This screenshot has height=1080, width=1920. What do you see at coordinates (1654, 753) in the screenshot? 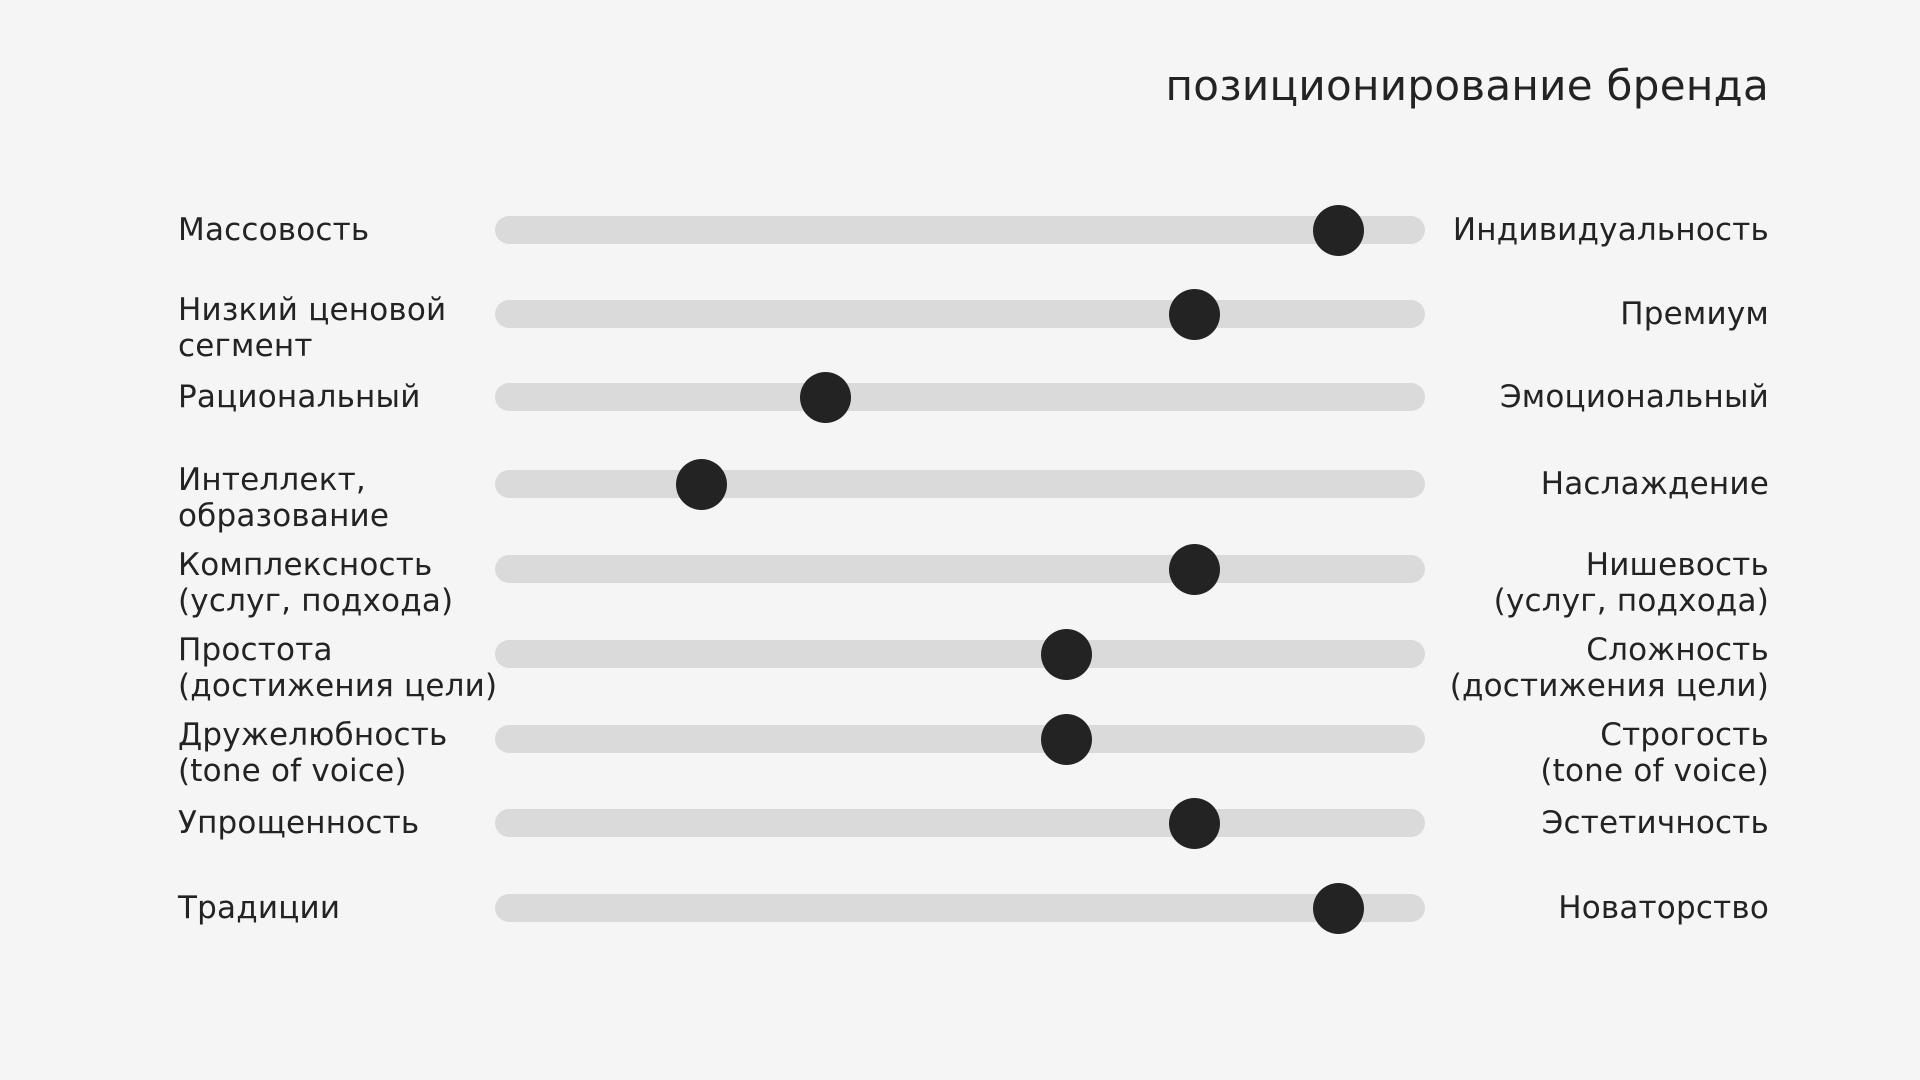
I see `scale-right-label: Строгость (tone of voice)` at bounding box center [1654, 753].